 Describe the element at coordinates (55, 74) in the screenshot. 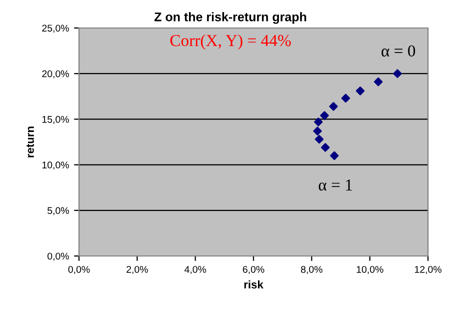

I see `y-tick-label: 20,0%` at that location.